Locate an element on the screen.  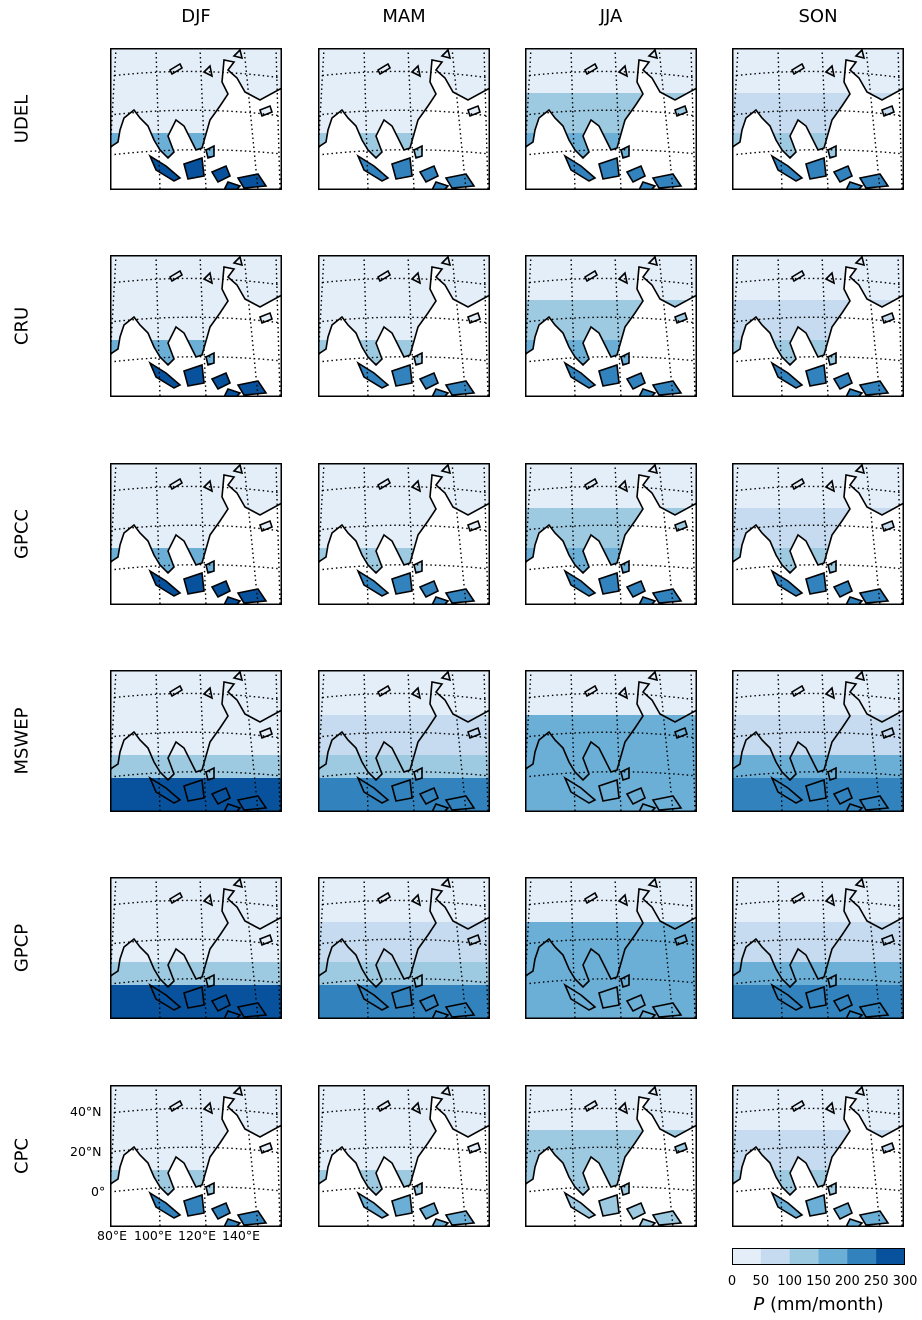
map-panel-gpcc-son is located at coordinates (818, 534).